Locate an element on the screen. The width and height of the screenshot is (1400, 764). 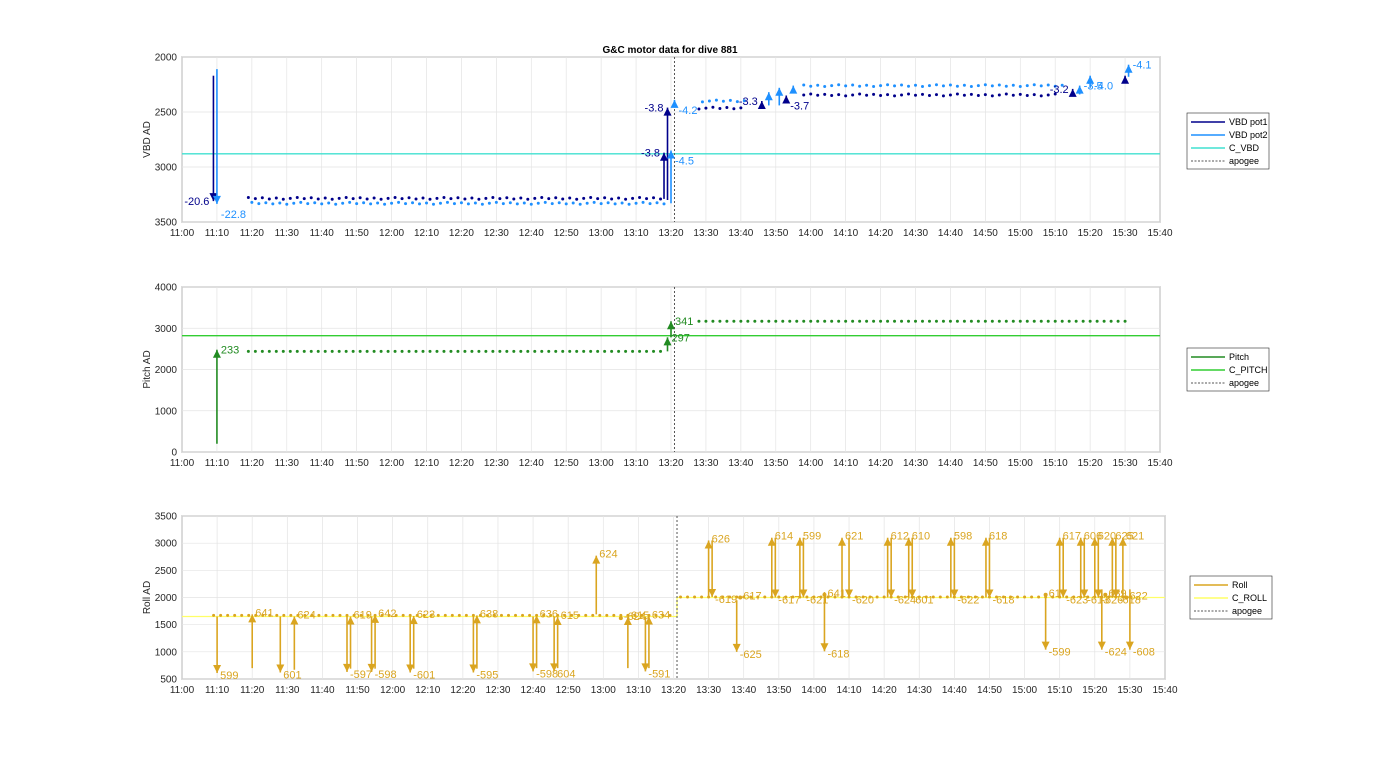
x-tick-label: 11:00 is located at coordinates (182, 233).